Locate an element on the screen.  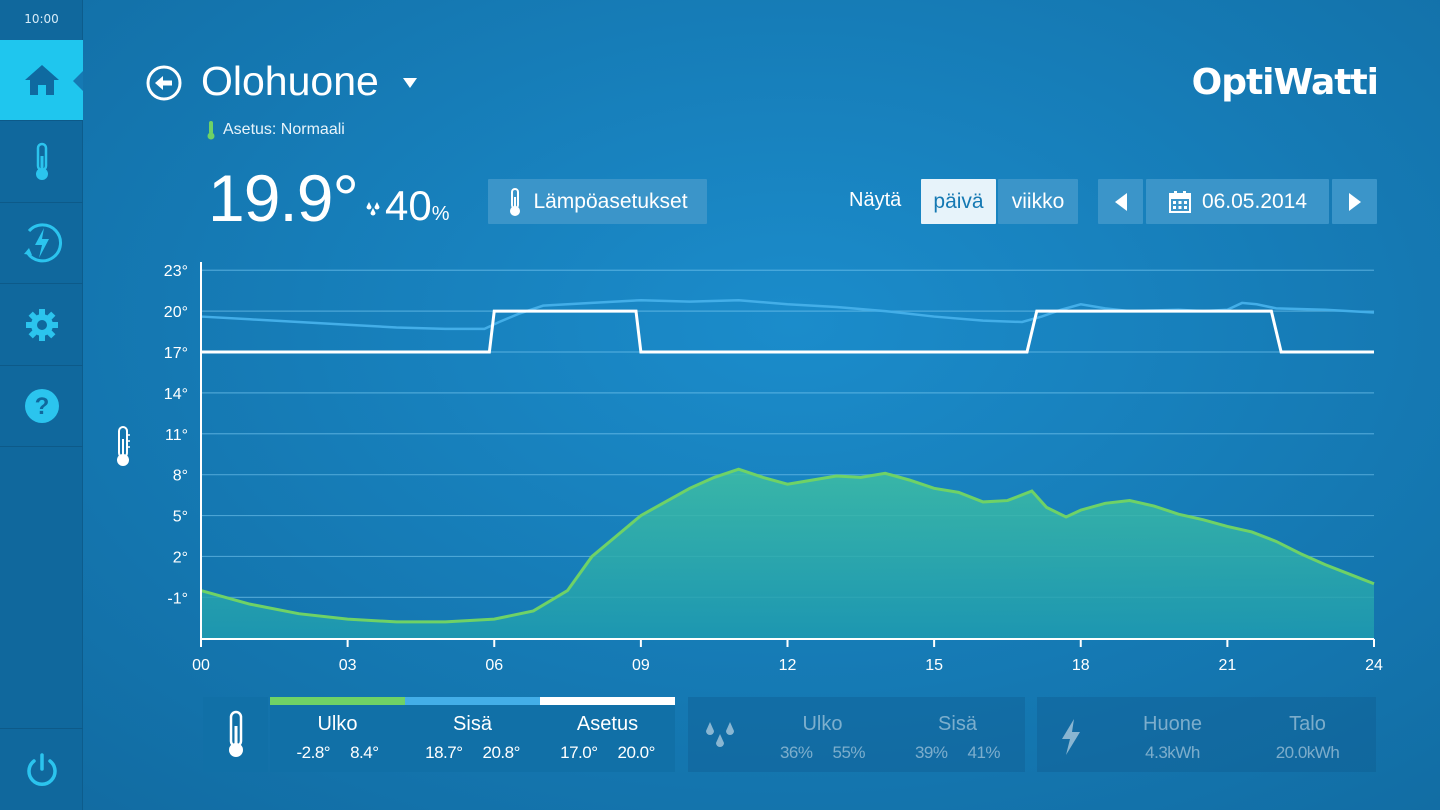
help-icon: ? is located at coordinates (41, 406).